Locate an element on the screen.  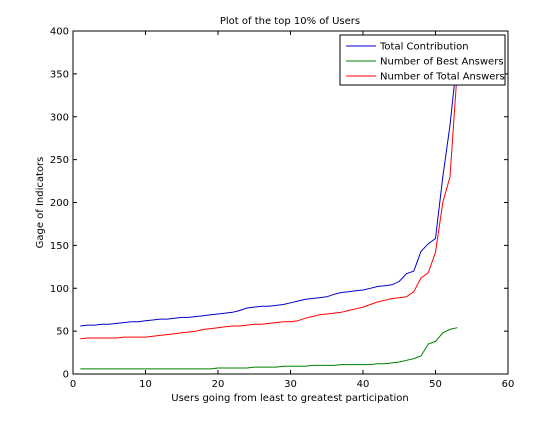
x-tick-label: 50 is located at coordinates (435, 384).